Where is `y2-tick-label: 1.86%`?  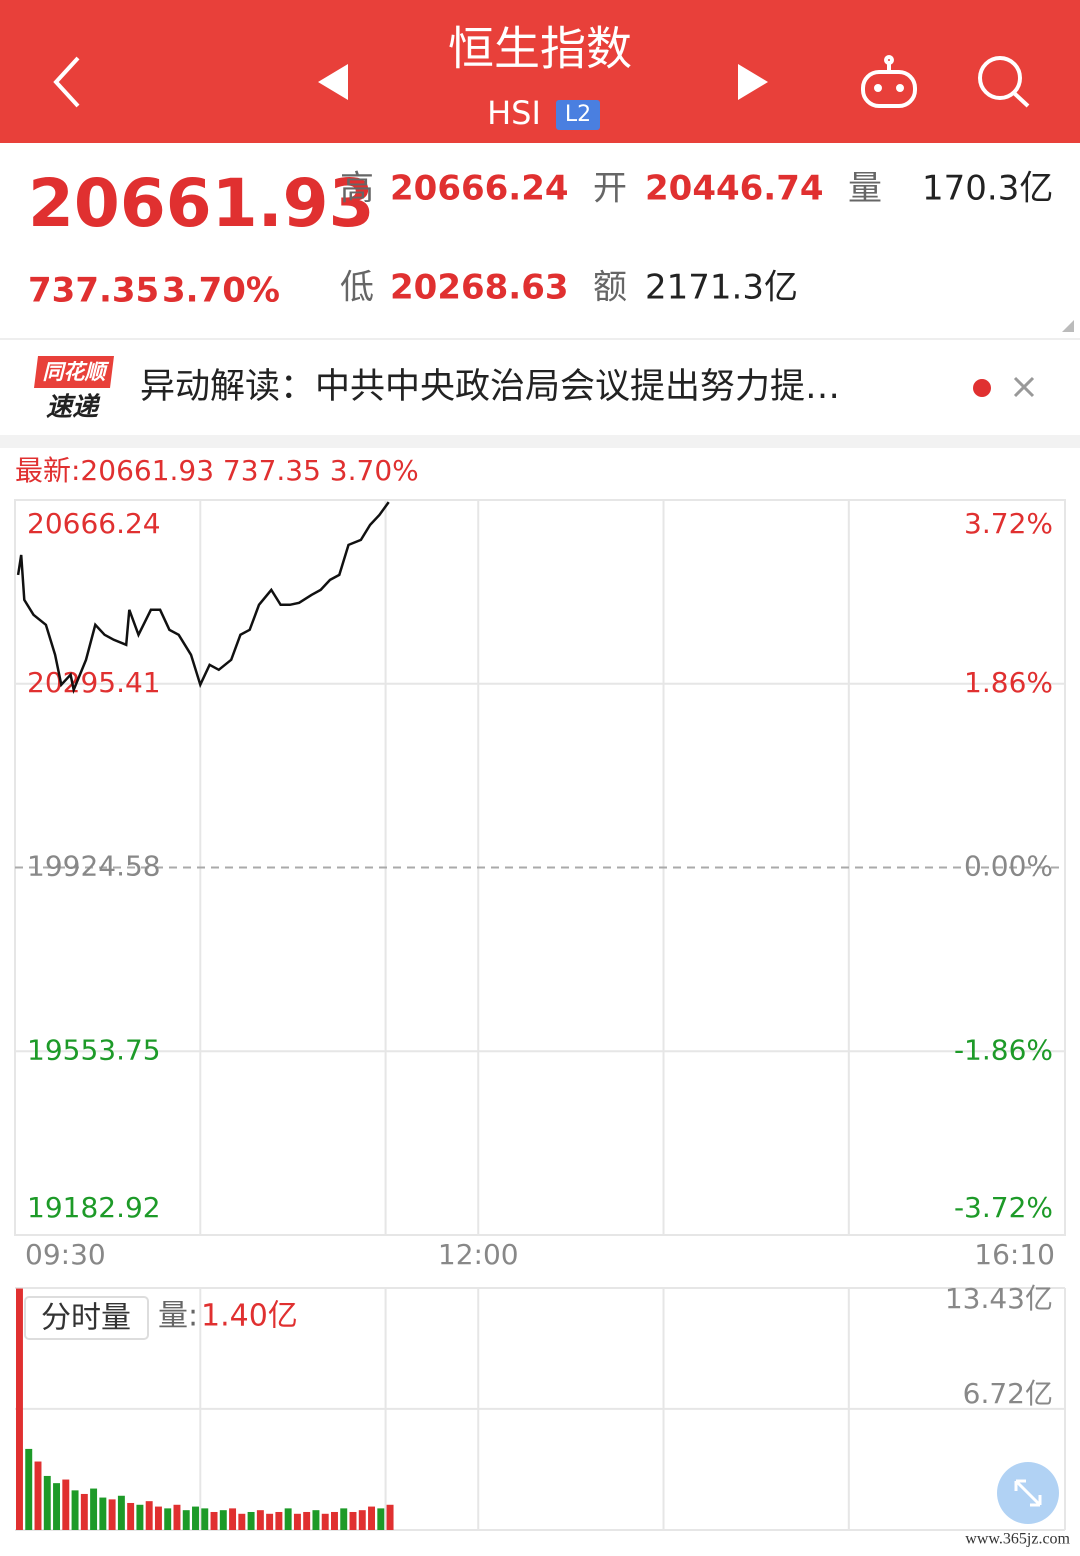 y2-tick-label: 1.86% is located at coordinates (1008, 682).